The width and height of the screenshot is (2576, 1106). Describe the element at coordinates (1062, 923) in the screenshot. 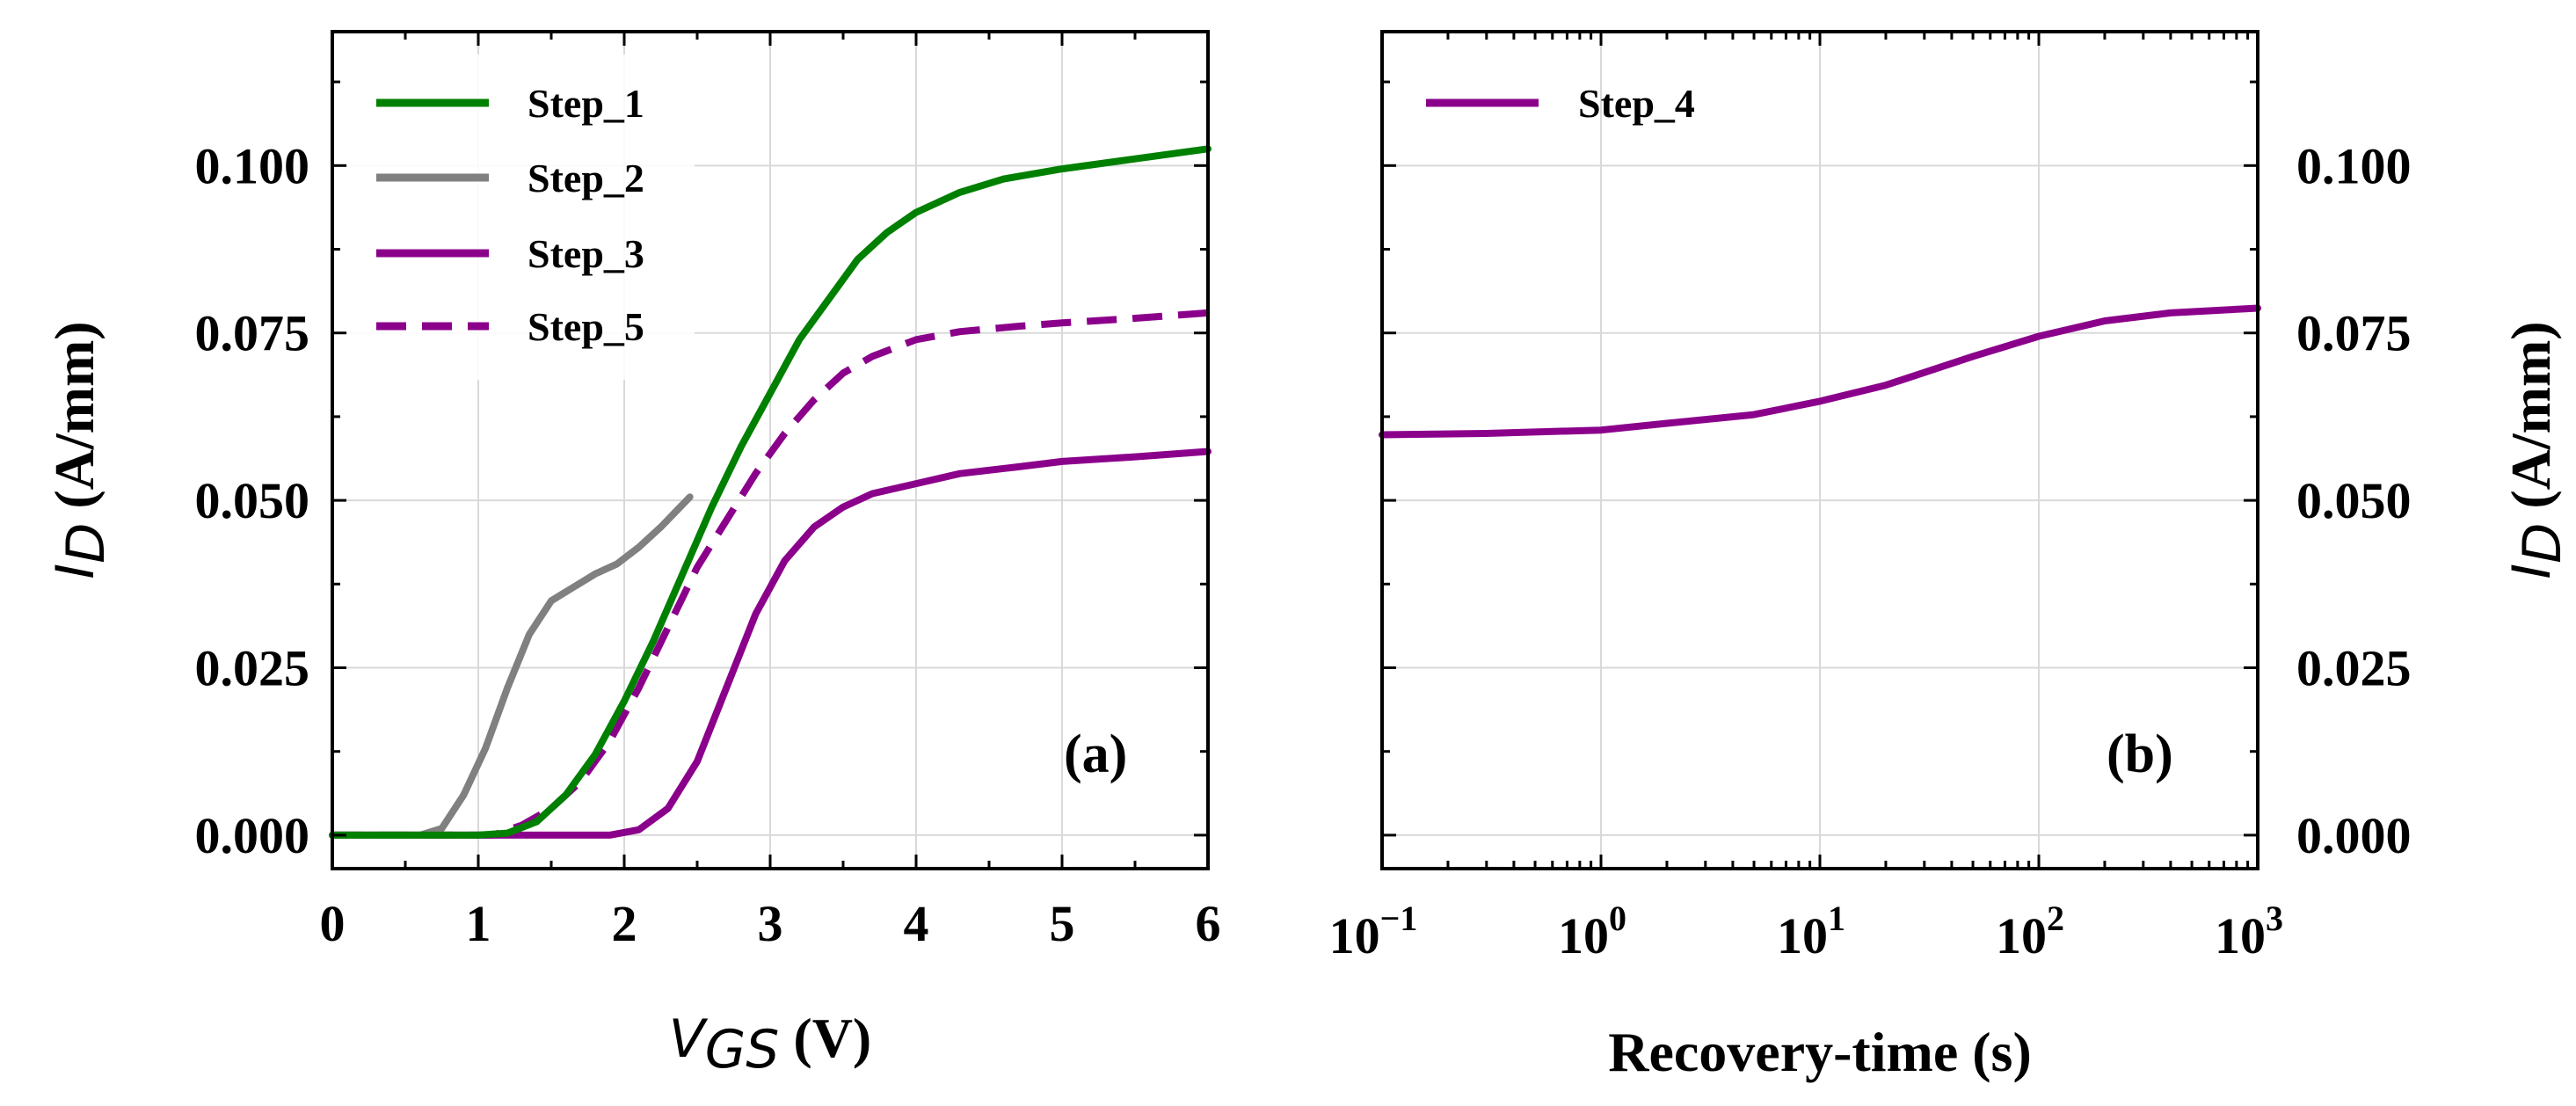

I see `x-tick-label-a-5: 5` at that location.